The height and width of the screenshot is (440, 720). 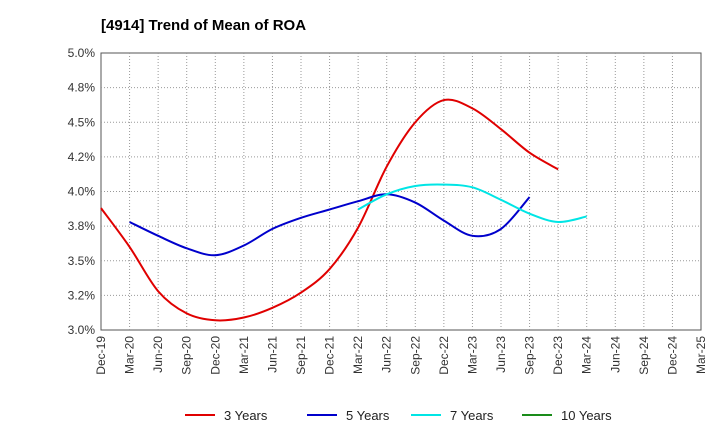 What do you see at coordinates (672, 355) in the screenshot?
I see `x-tick-label: Dec-24` at bounding box center [672, 355].